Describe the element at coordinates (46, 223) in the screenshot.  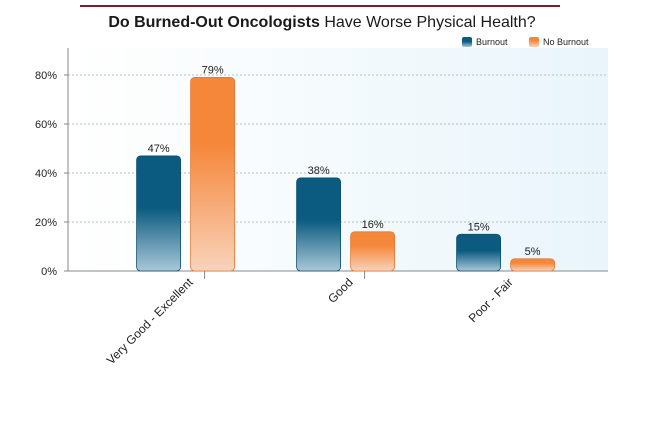
I see `y-tick-label: 20%` at that location.